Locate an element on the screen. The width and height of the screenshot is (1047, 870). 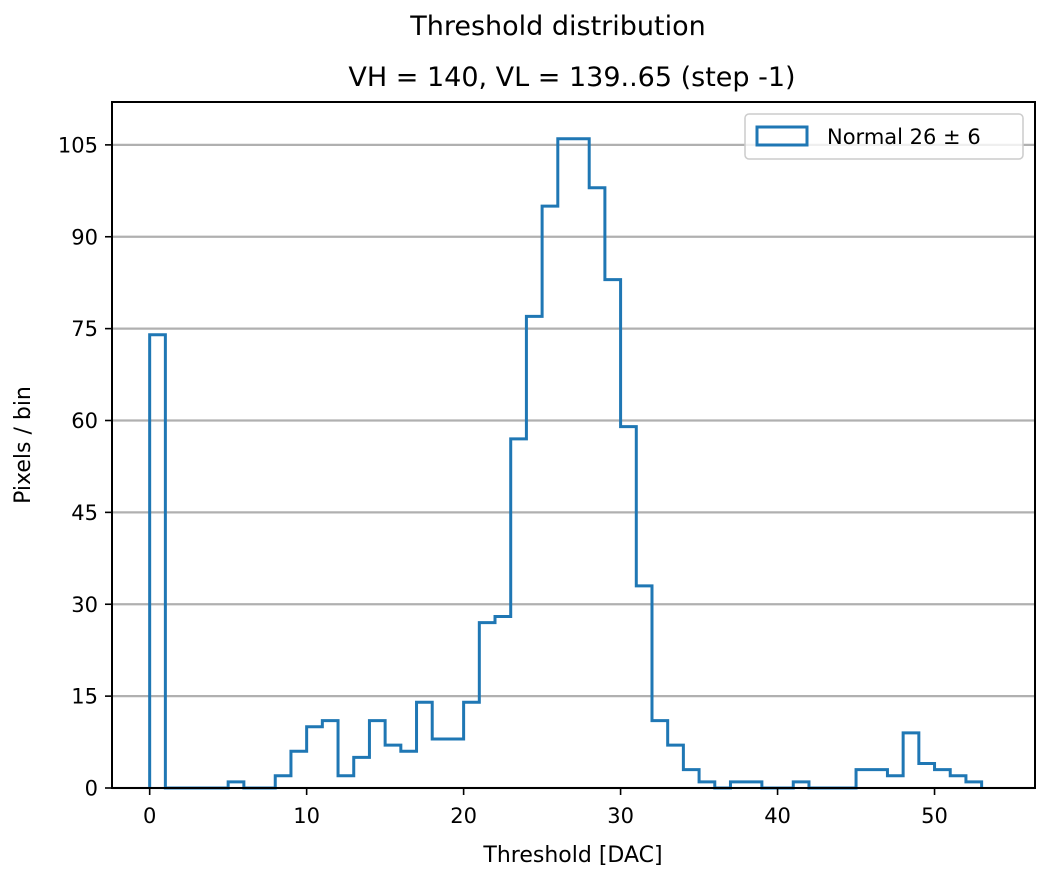
y-tick-label: 30 is located at coordinates (84, 605).